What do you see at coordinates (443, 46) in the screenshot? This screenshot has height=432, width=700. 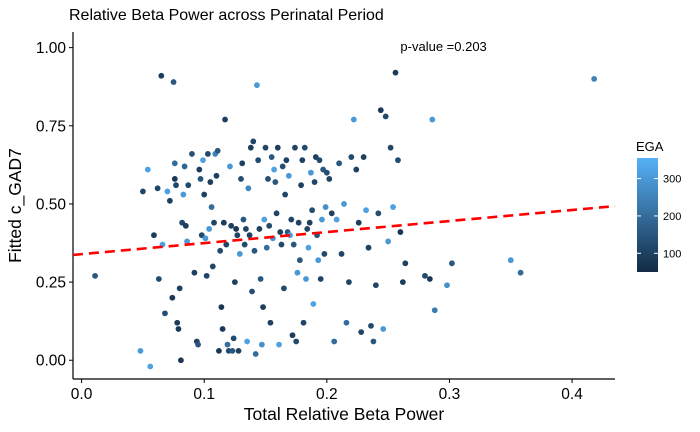 I see `p-value-annotation: p-value =0.203` at bounding box center [443, 46].